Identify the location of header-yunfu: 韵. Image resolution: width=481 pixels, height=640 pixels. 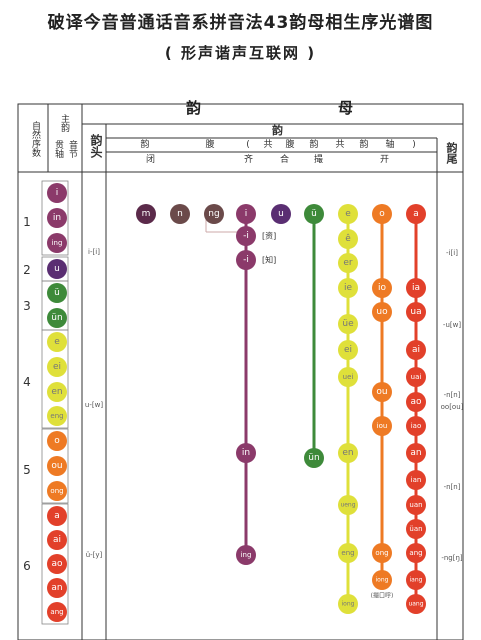
(277, 130).